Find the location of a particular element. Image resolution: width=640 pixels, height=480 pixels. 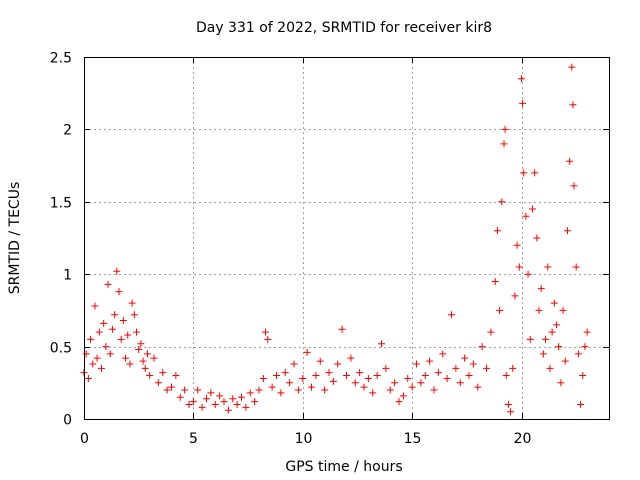

y-tick-label: 0 is located at coordinates (67, 421).